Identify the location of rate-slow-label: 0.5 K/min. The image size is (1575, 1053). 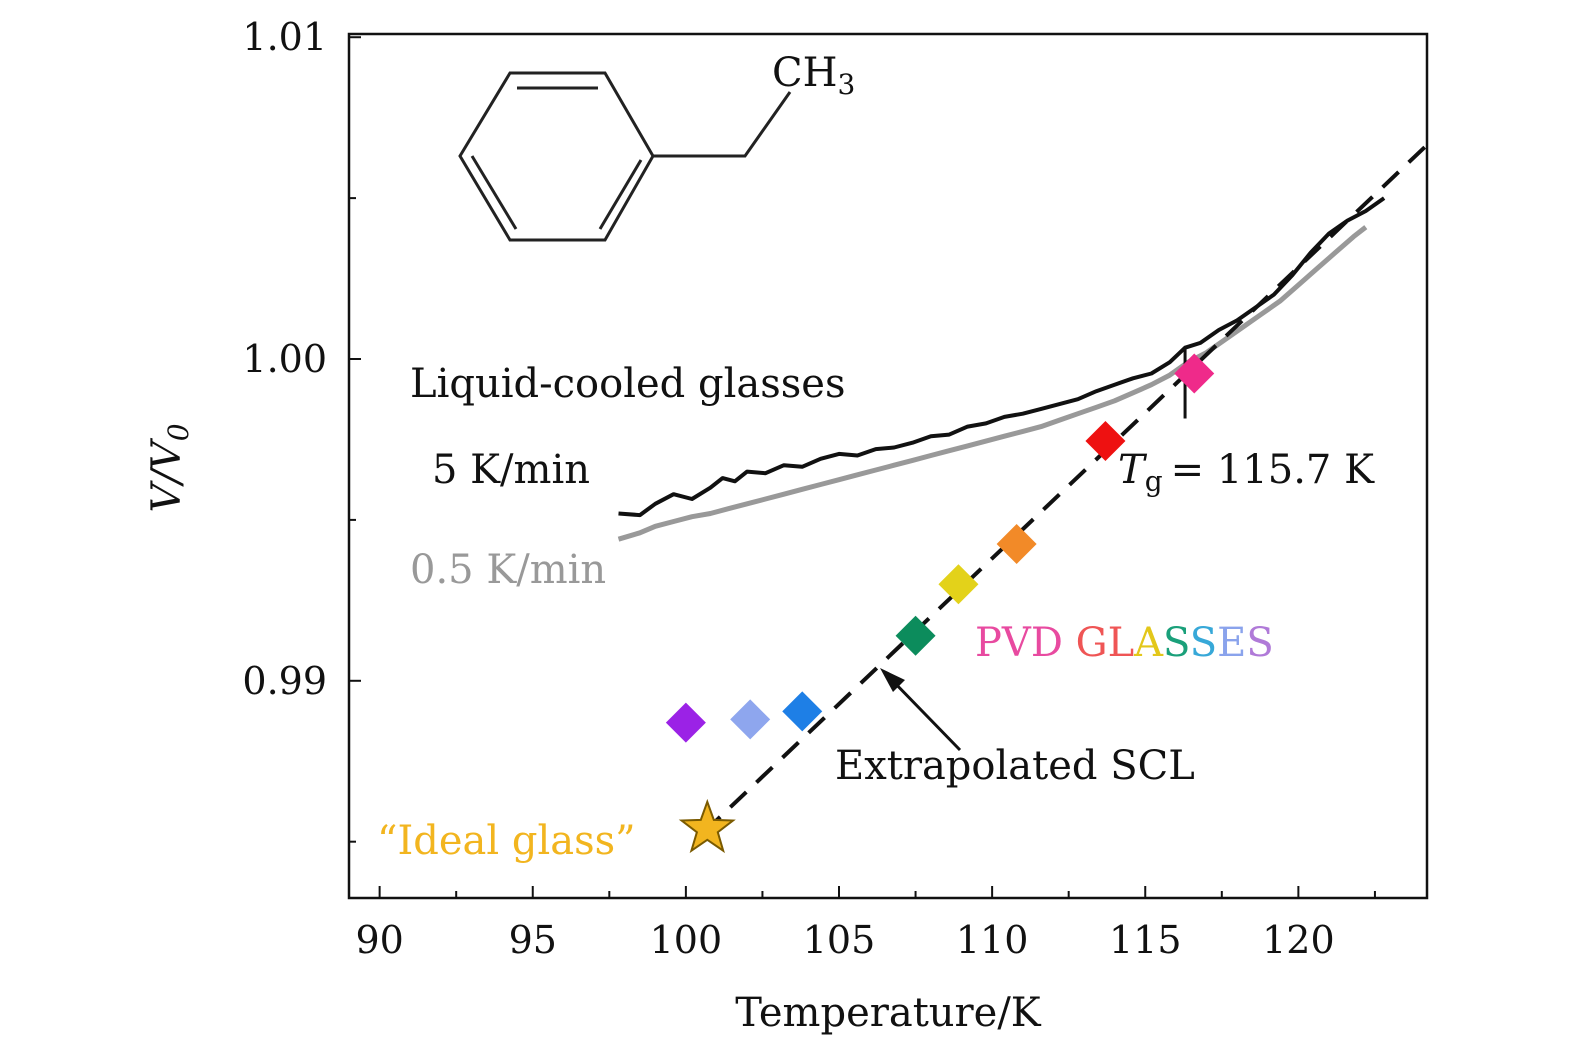
(508, 570).